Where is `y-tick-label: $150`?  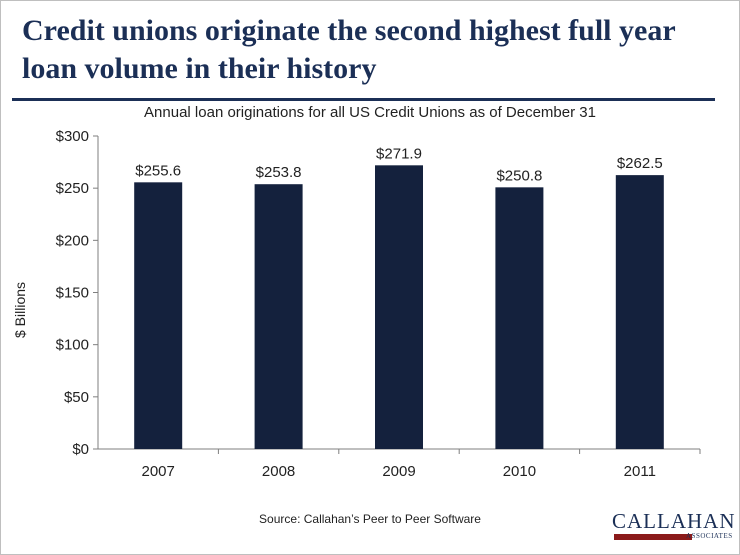 y-tick-label: $150 is located at coordinates (72, 293).